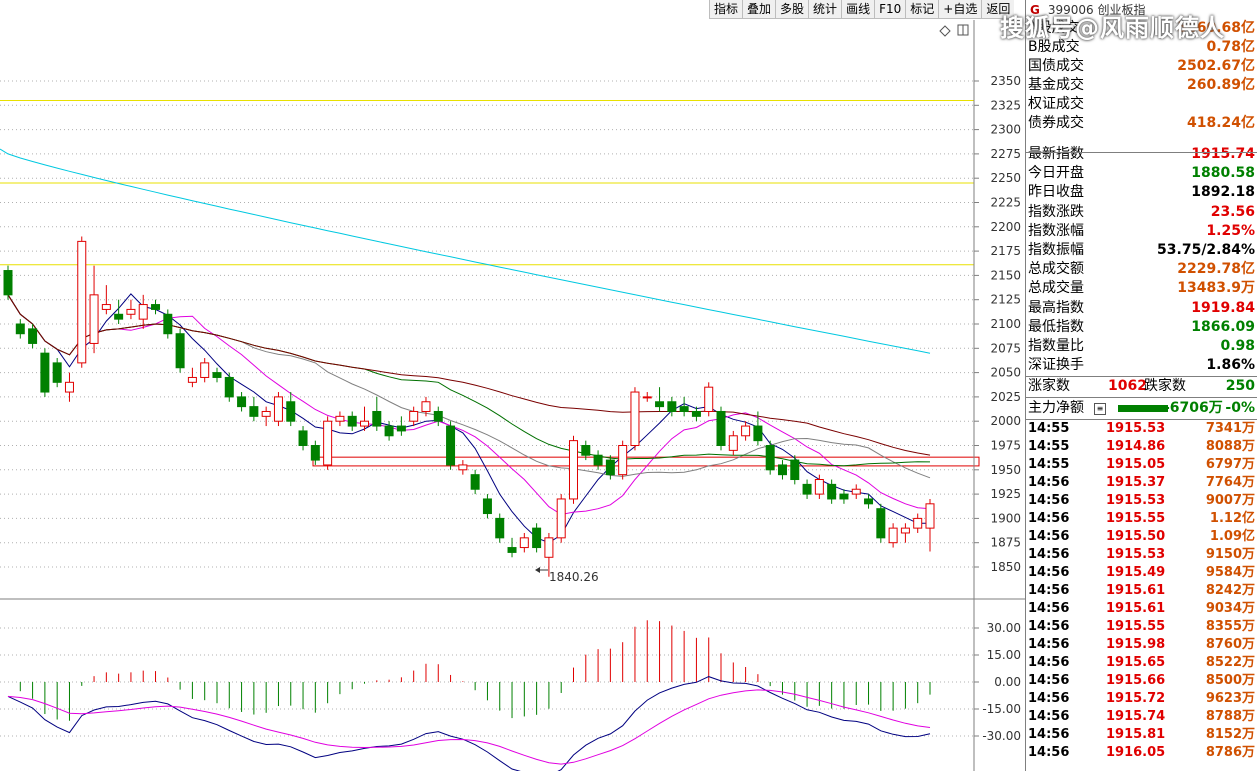 This screenshot has height=775, width=1257. Describe the element at coordinates (1005, 324) in the screenshot. I see `price-tick-label: 2100` at that location.